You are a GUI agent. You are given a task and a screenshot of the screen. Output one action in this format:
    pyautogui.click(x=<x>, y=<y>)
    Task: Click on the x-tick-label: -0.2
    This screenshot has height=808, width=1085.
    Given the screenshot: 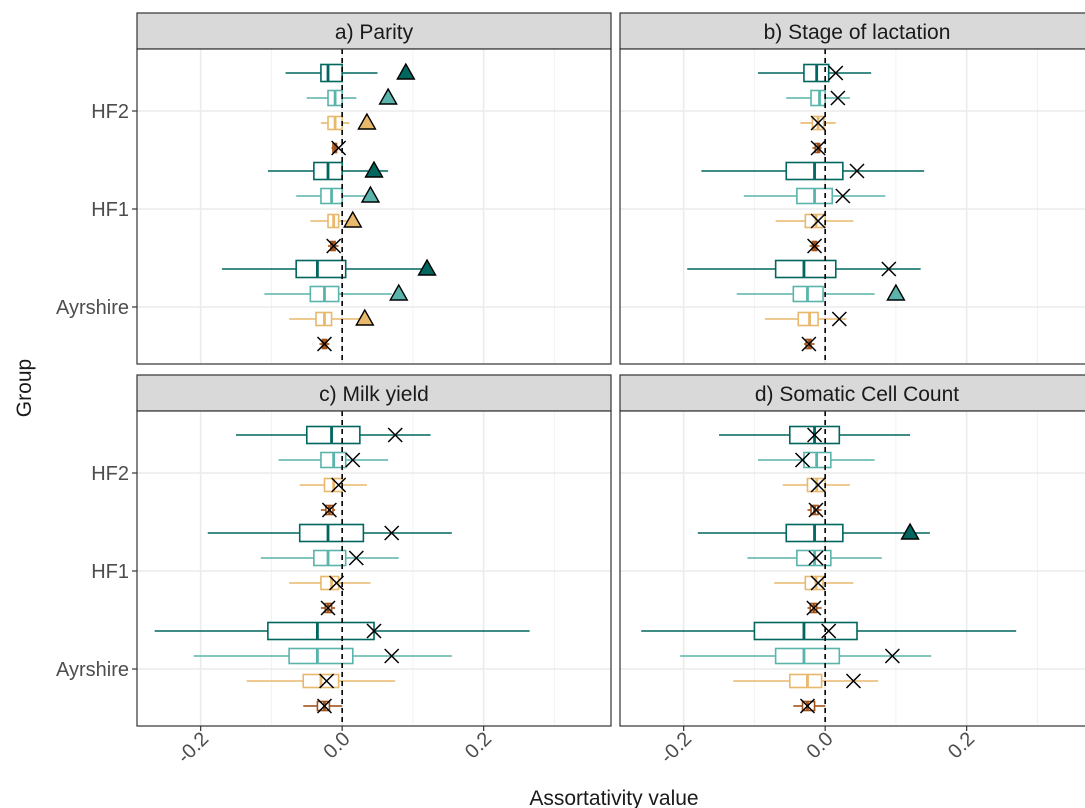 What is the action you would take?
    pyautogui.click(x=193, y=748)
    